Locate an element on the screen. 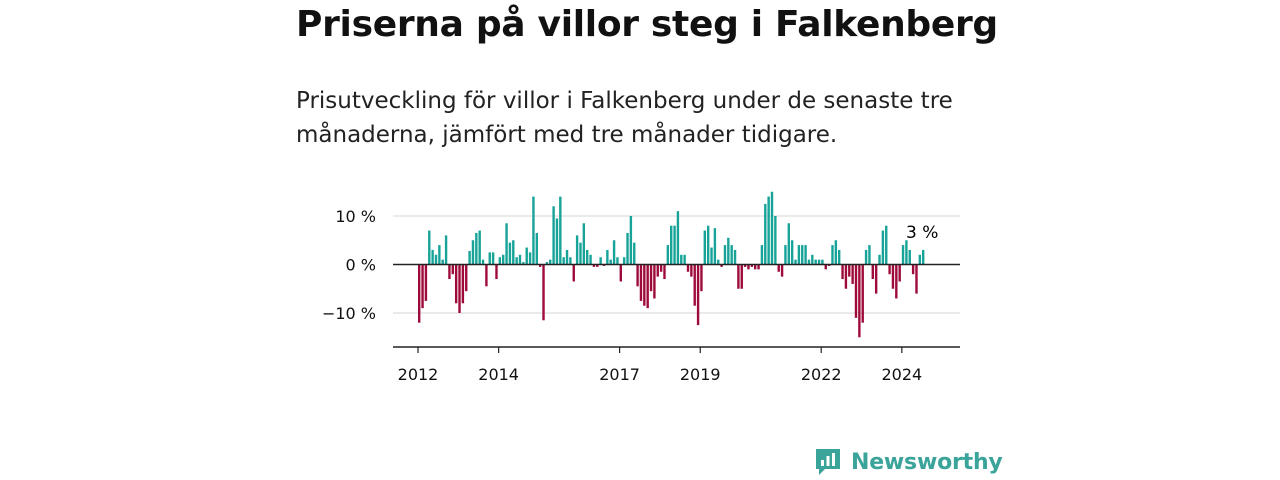  y-tick-label: 10 % is located at coordinates (355, 216).